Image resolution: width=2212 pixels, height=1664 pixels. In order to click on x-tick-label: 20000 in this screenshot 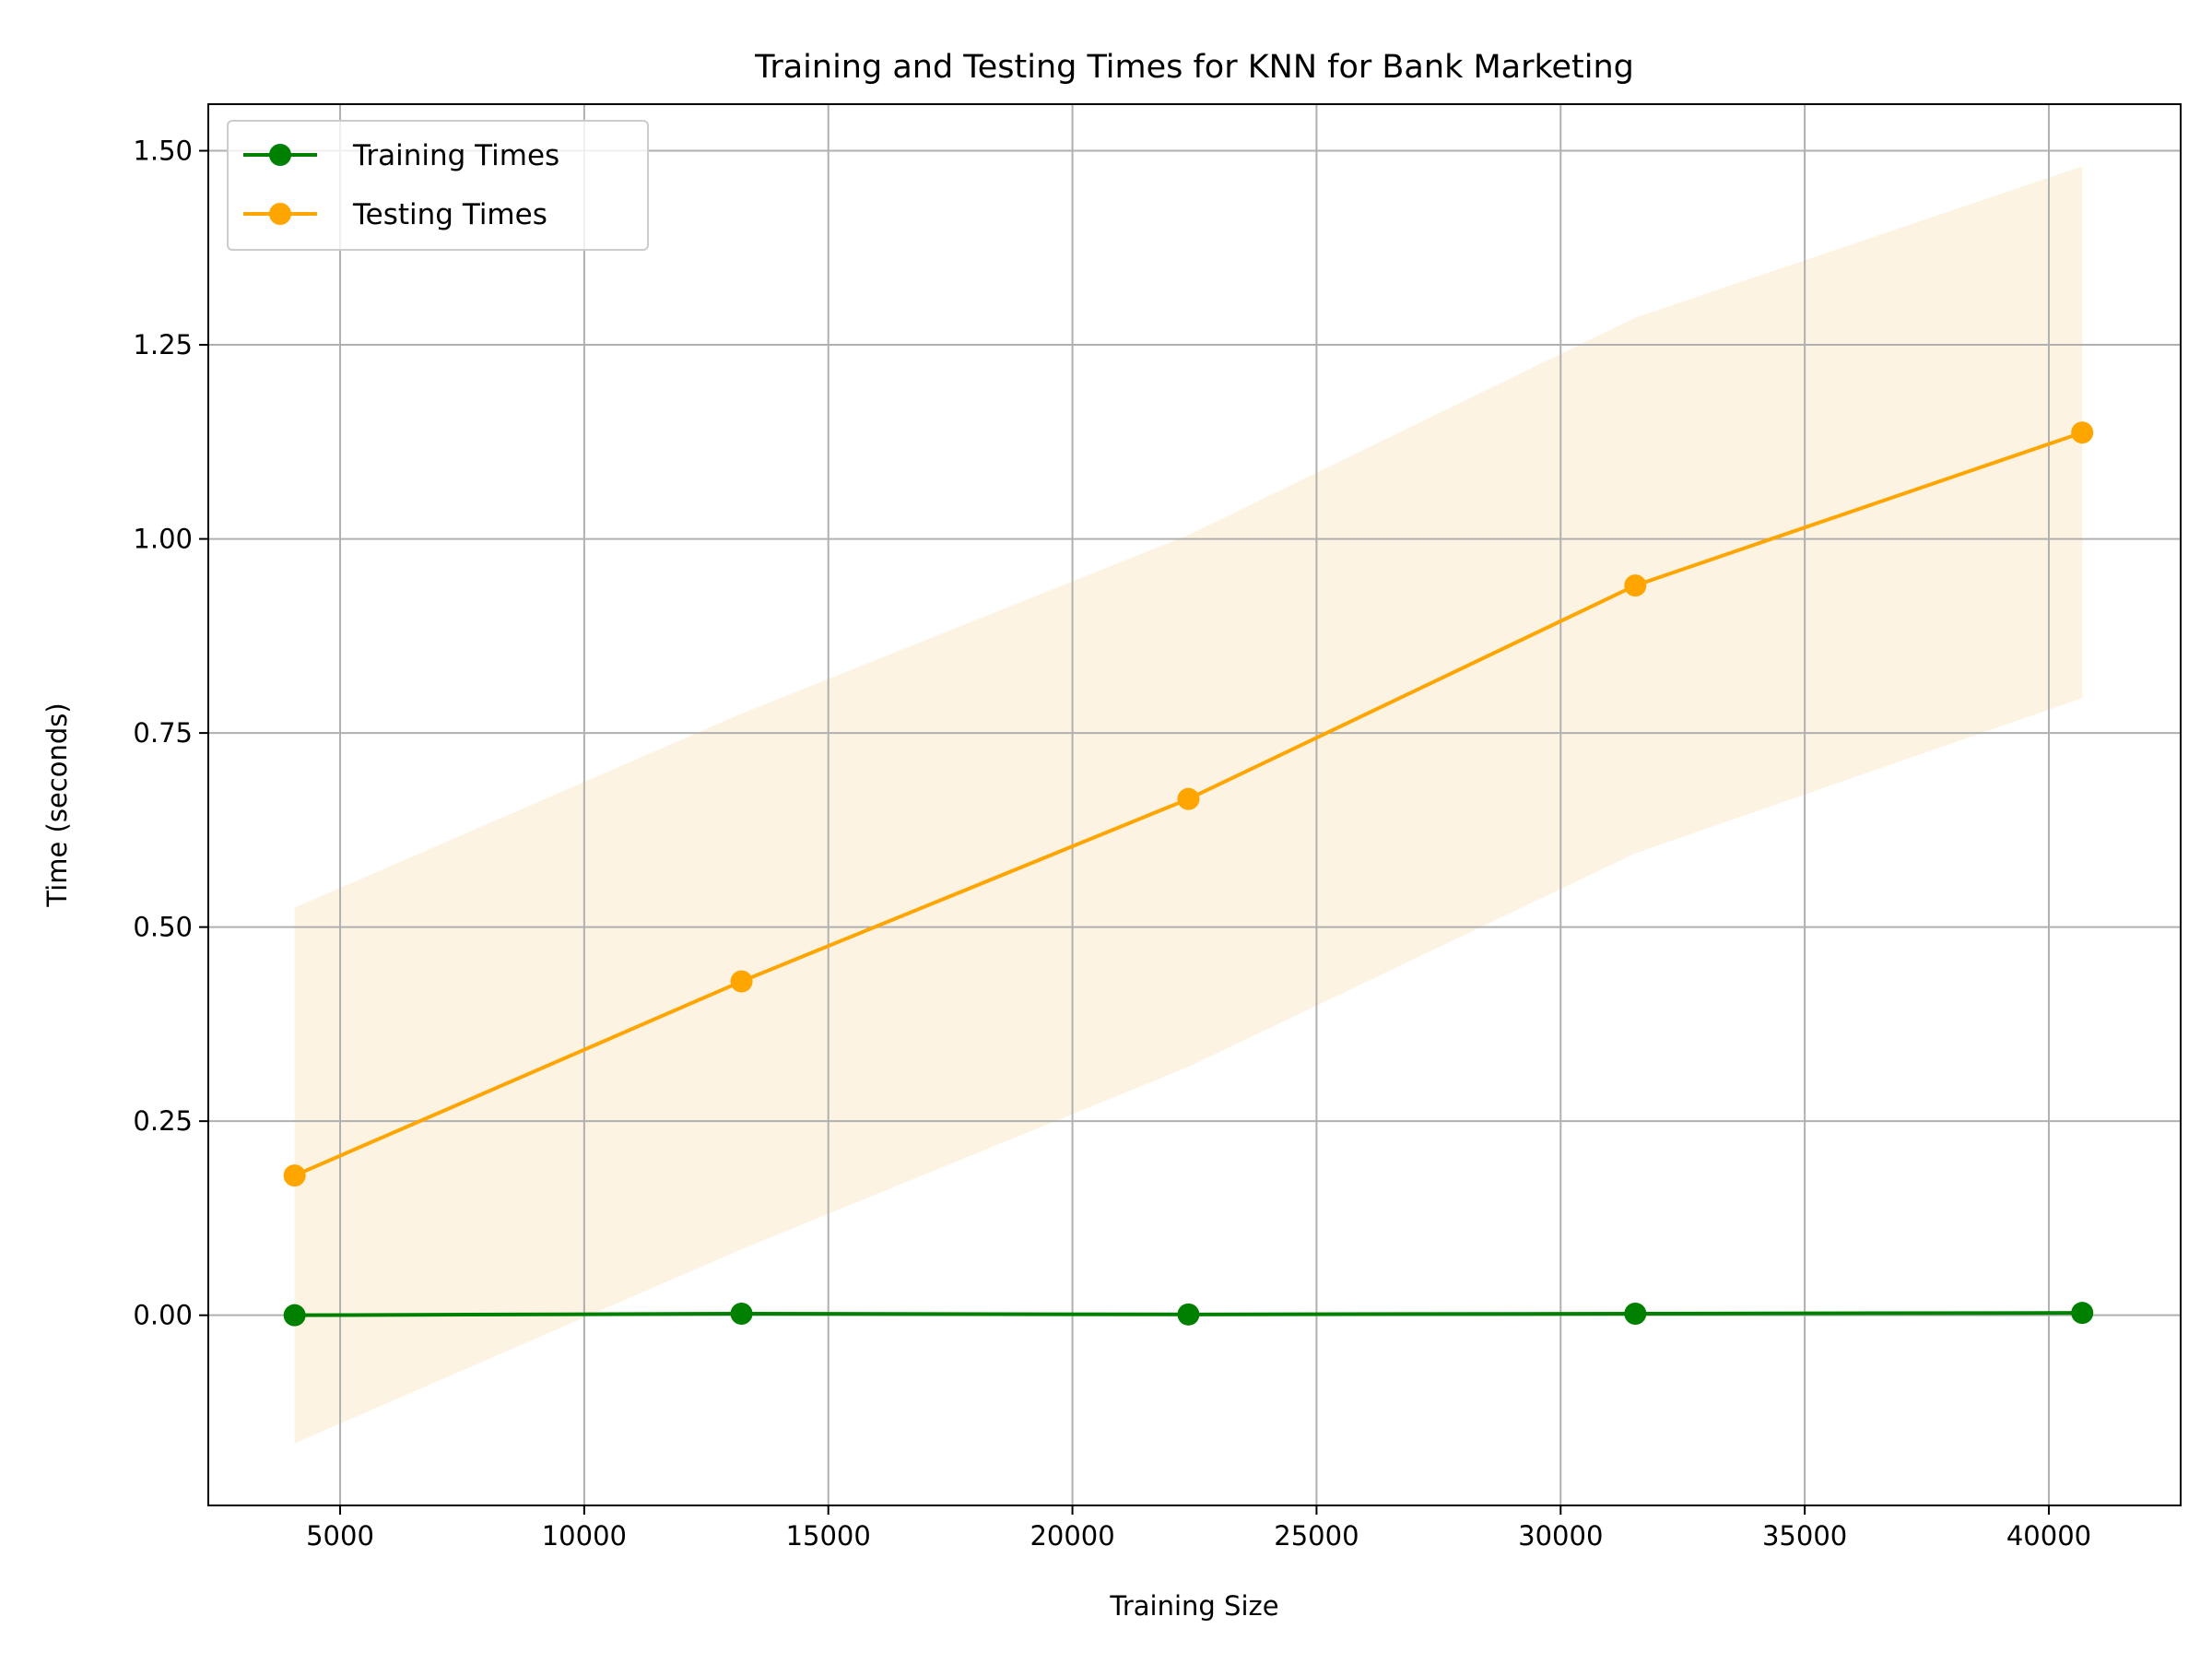, I will do `click(1072, 1536)`.